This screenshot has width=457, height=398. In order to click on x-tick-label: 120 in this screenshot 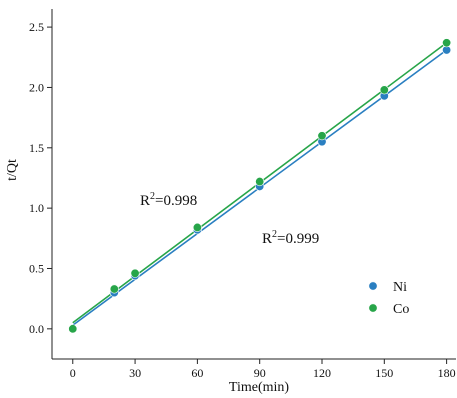, I will do `click(322, 373)`.